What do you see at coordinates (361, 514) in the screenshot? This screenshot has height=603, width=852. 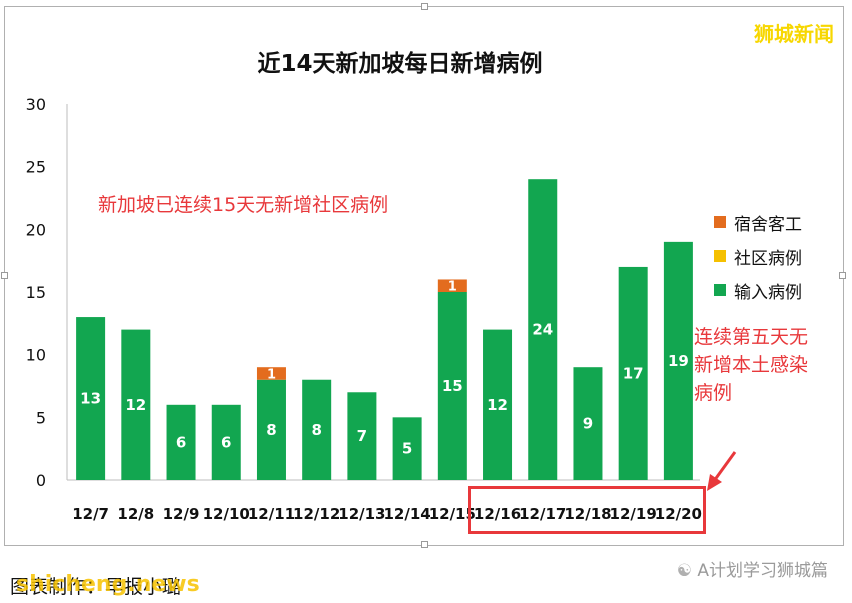 I see `x-tick-label: 12/13` at bounding box center [361, 514].